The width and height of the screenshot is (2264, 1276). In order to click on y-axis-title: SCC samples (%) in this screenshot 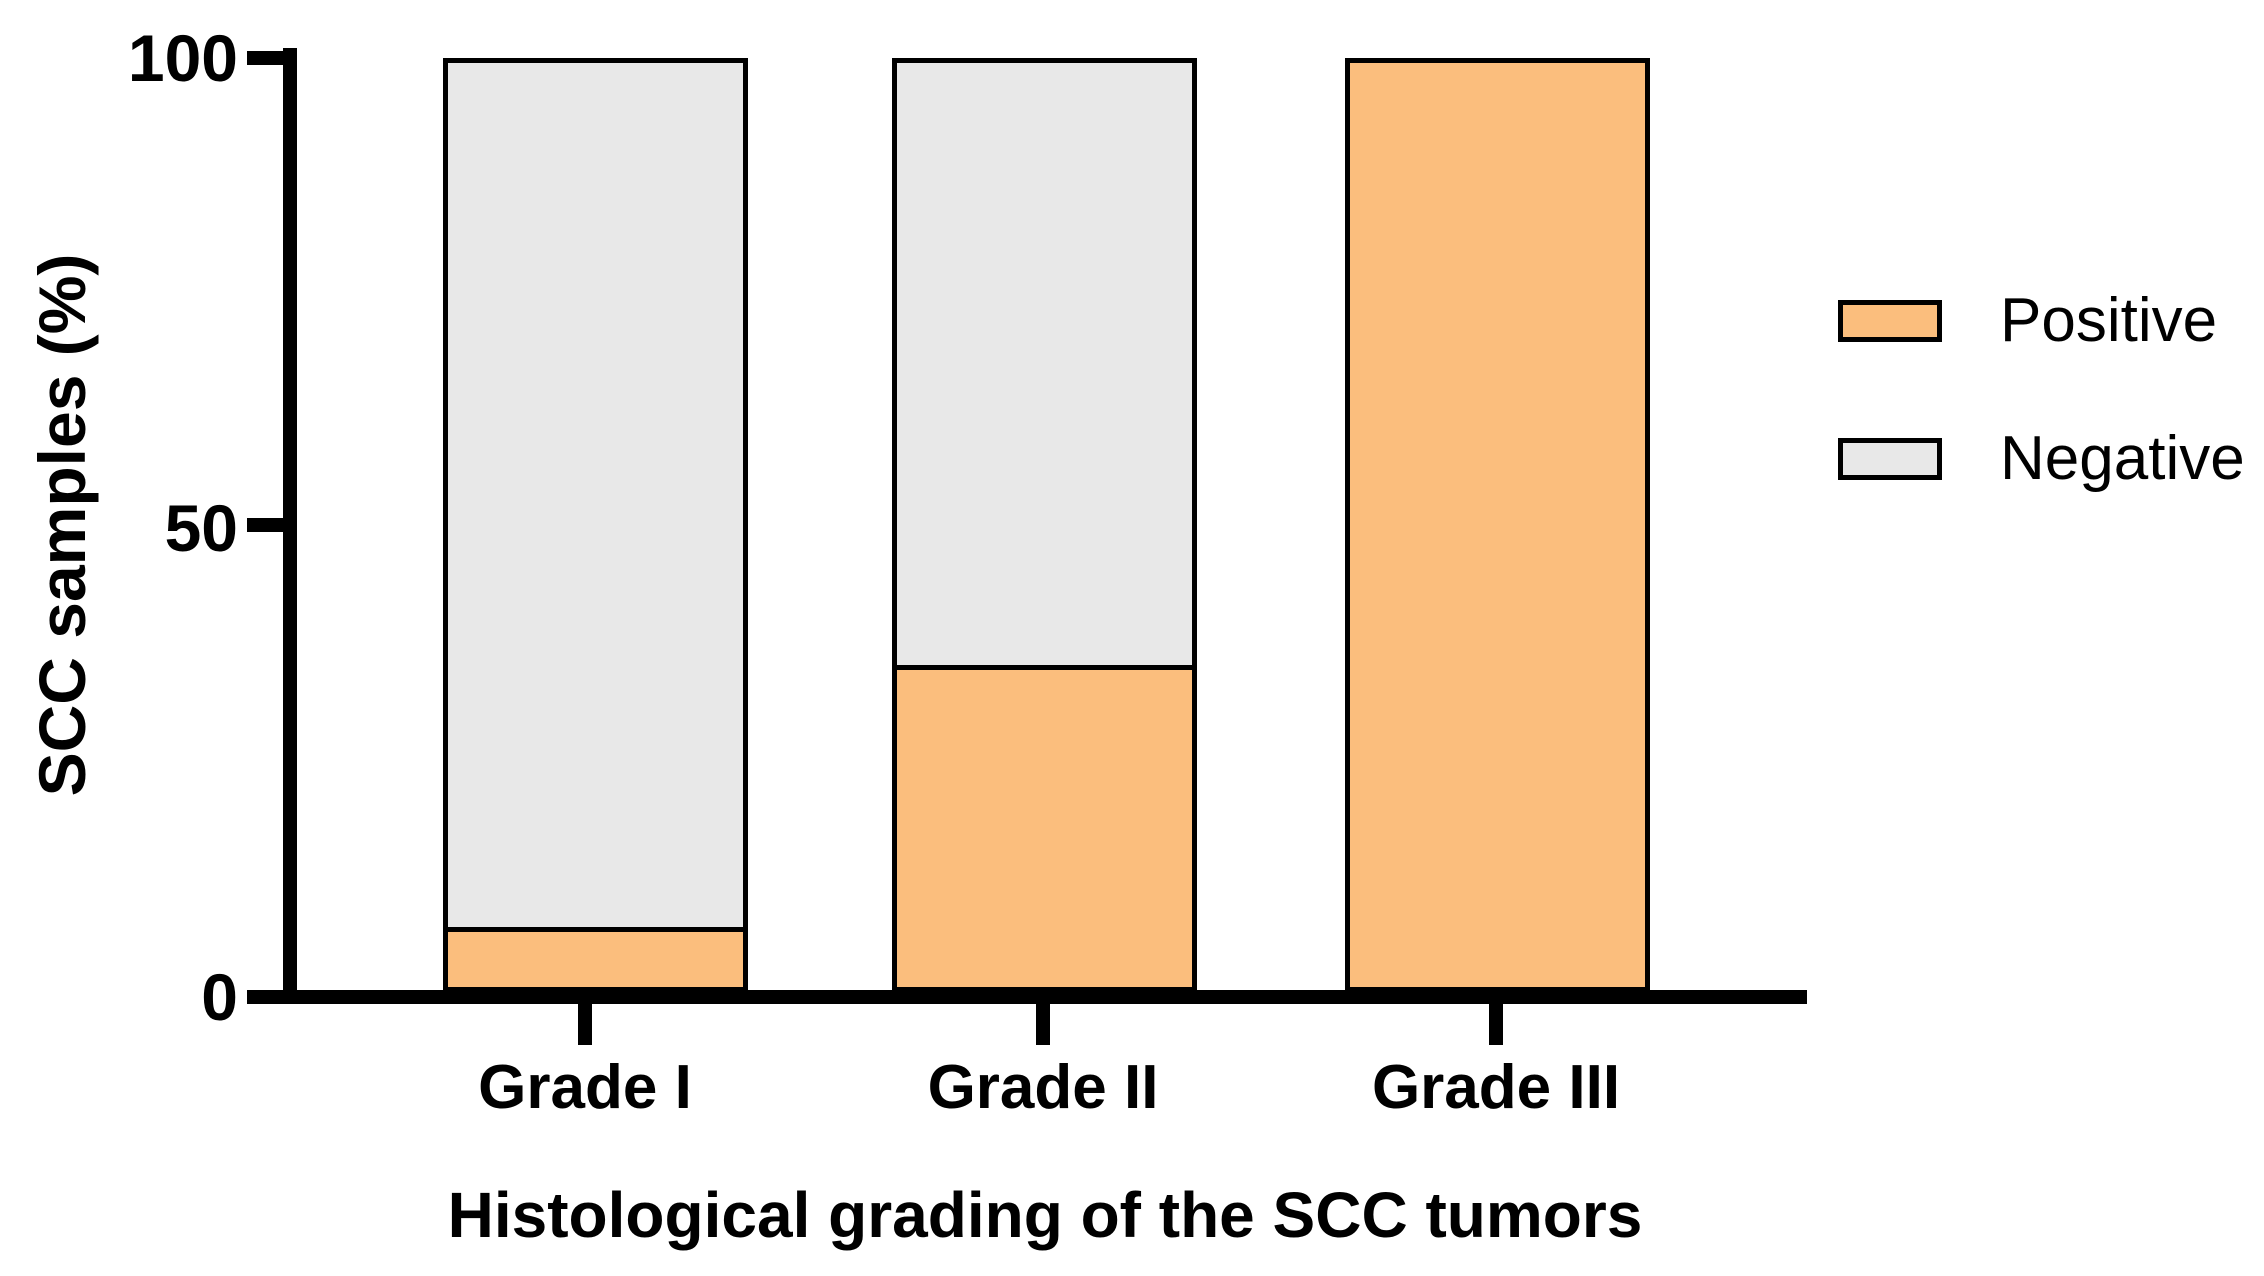, I will do `click(62, 525)`.